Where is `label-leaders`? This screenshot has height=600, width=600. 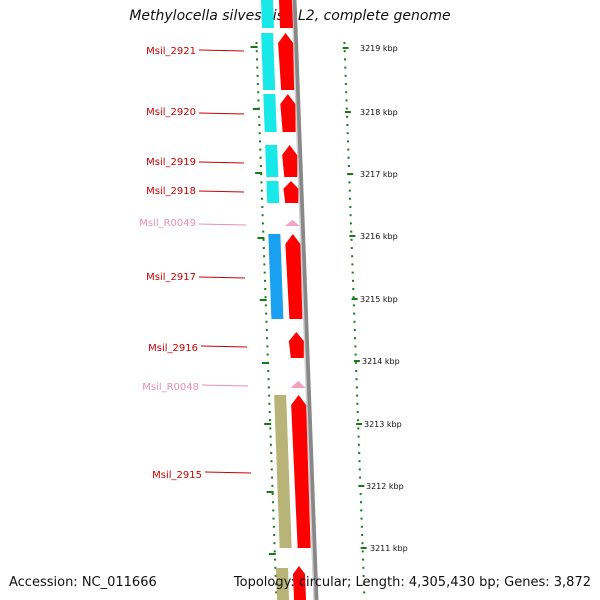 label-leaders is located at coordinates (225, 261).